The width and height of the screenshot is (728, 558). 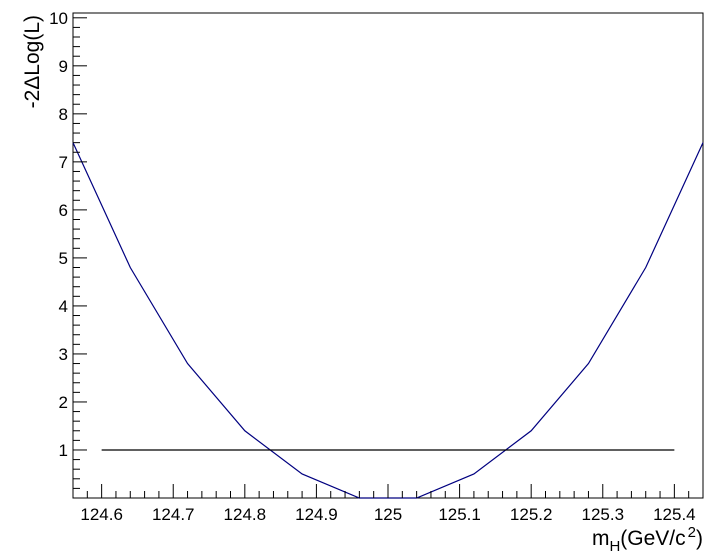 What do you see at coordinates (63, 402) in the screenshot?
I see `y-tick-label: 2` at bounding box center [63, 402].